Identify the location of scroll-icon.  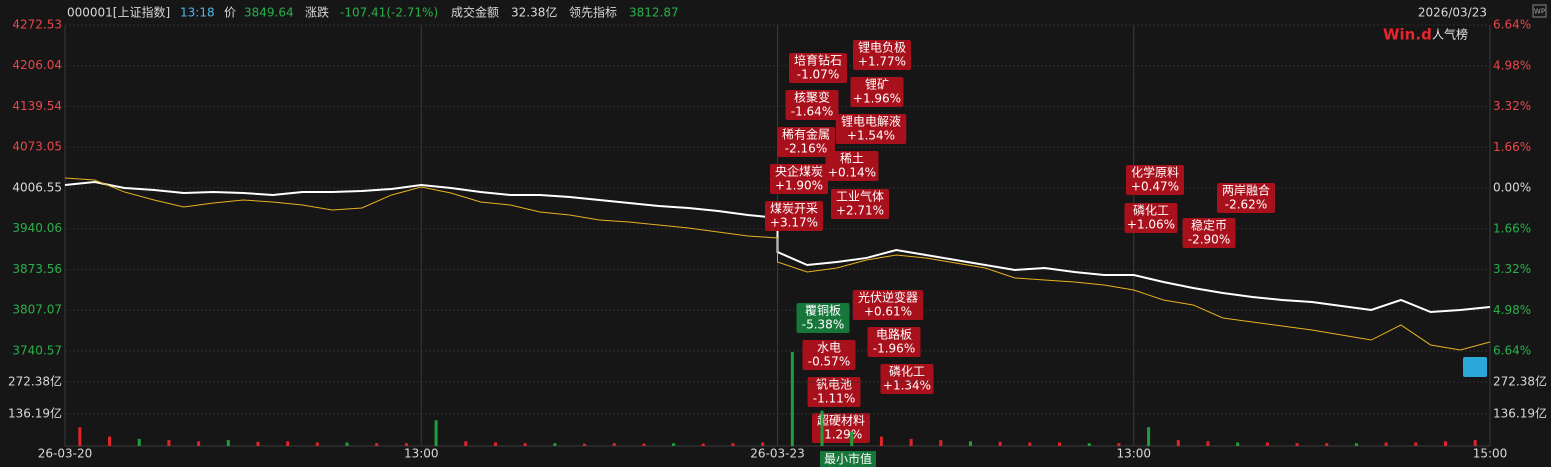
(1475, 367).